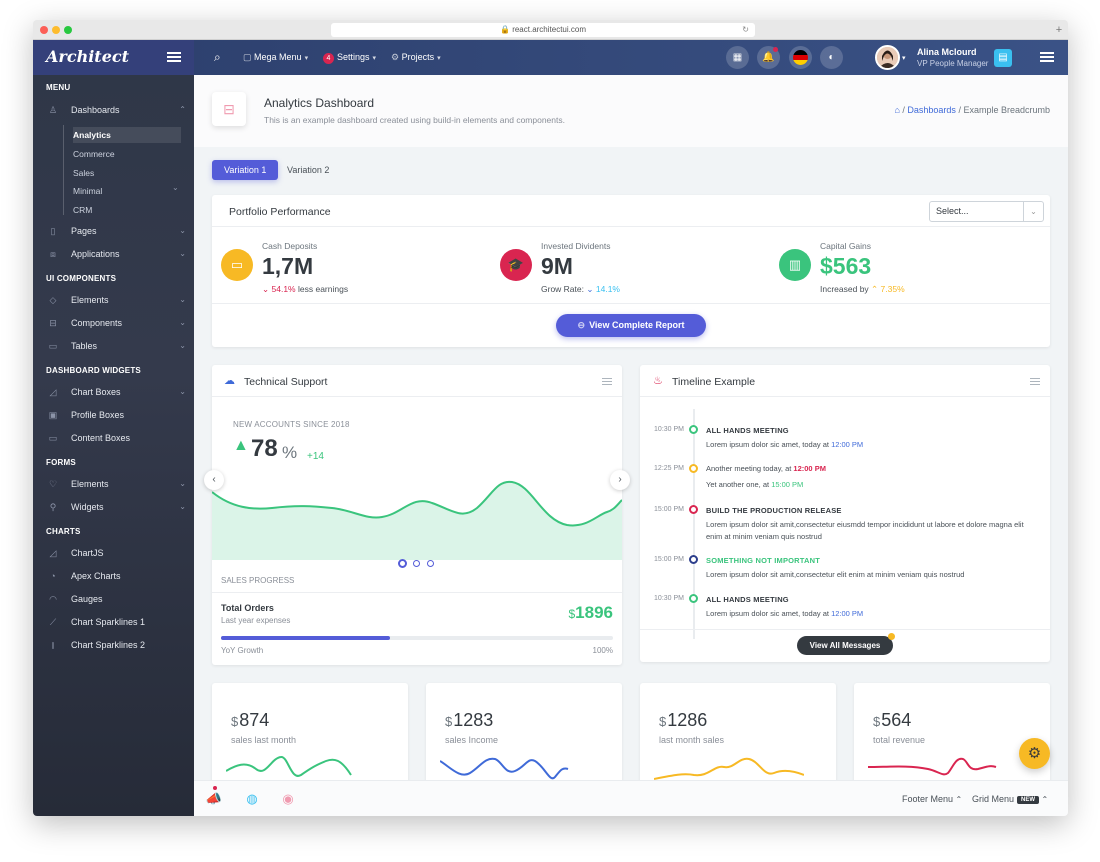  I want to click on grid-apps-icon: ▦, so click(737, 57).